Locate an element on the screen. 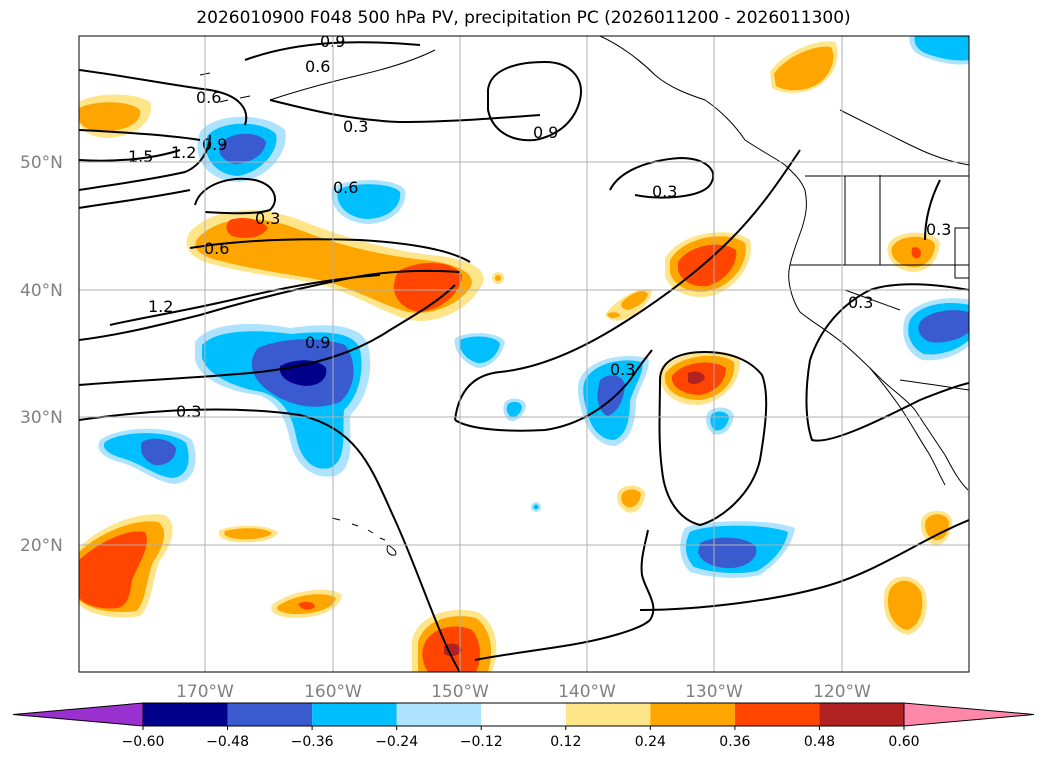 The height and width of the screenshot is (765, 1047). colorbar-tick-label: −0.12 is located at coordinates (481, 742).